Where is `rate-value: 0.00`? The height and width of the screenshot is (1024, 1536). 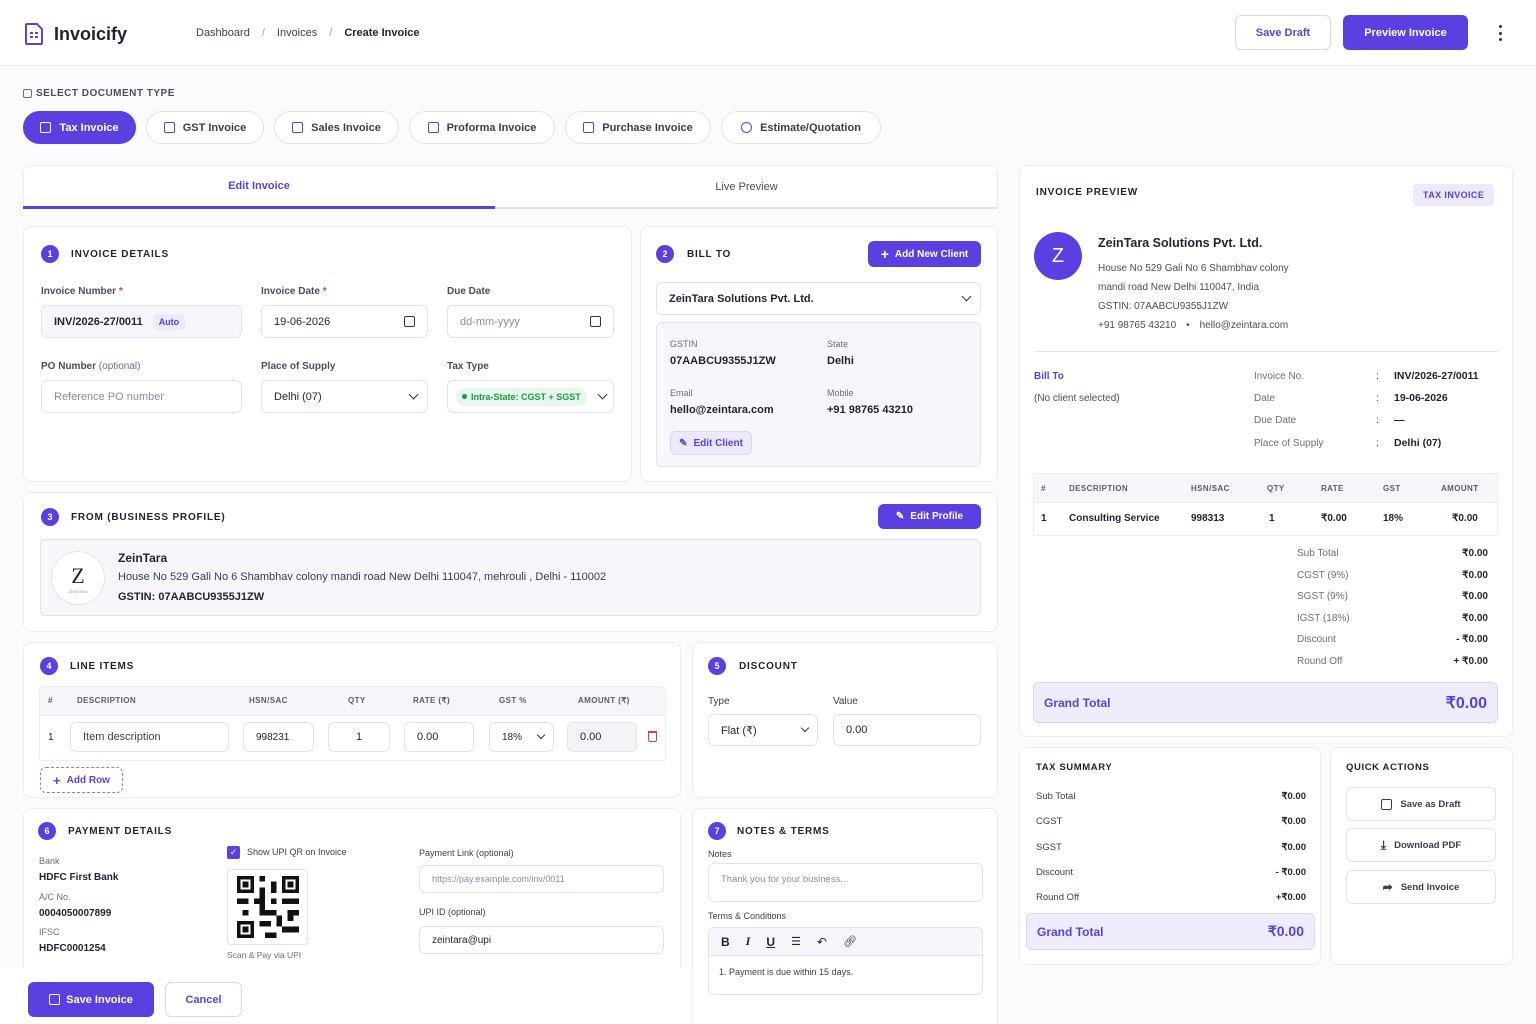
rate-value: 0.00 is located at coordinates (428, 737).